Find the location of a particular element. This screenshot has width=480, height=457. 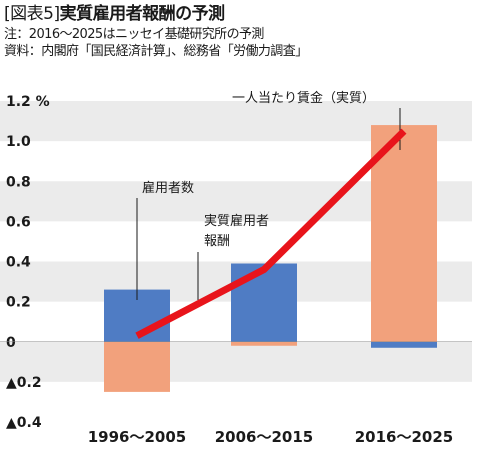

y-tick-label: 0.2 is located at coordinates (18, 303).